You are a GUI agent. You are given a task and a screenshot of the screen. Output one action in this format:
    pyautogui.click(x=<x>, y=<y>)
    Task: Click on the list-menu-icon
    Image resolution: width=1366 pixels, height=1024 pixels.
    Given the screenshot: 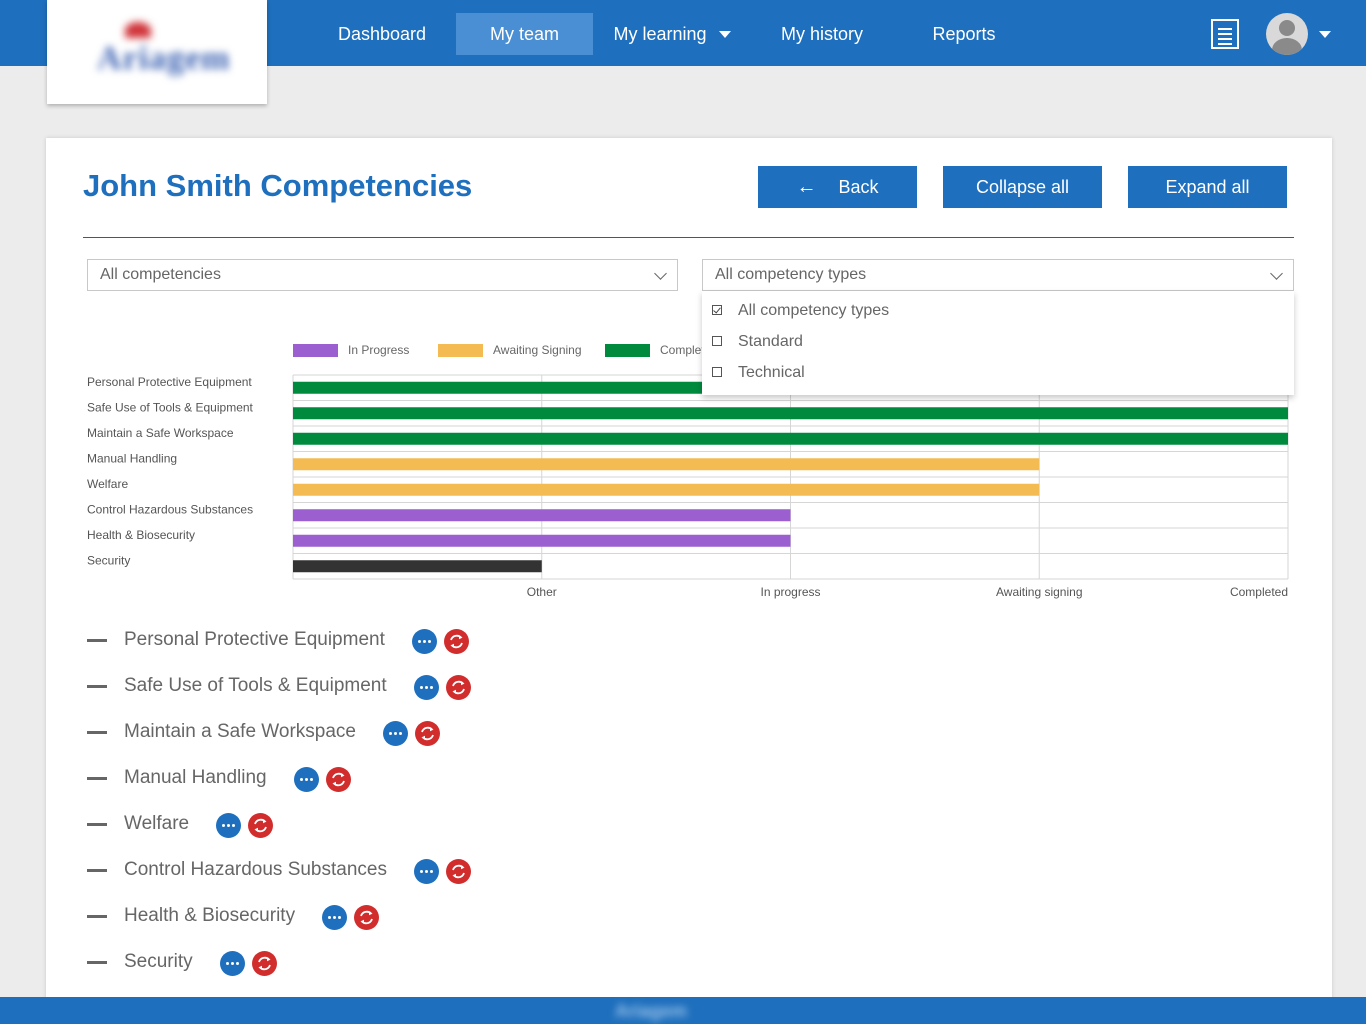 What is the action you would take?
    pyautogui.click(x=1225, y=34)
    